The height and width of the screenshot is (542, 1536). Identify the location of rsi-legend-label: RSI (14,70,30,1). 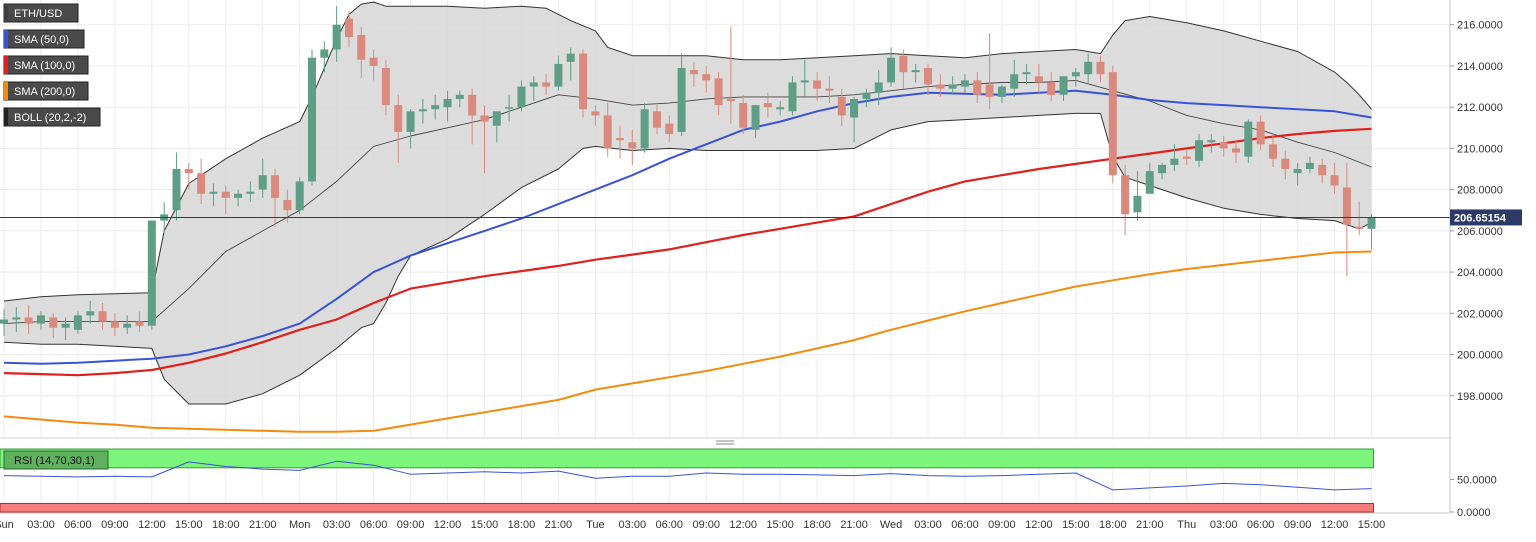
(54, 461).